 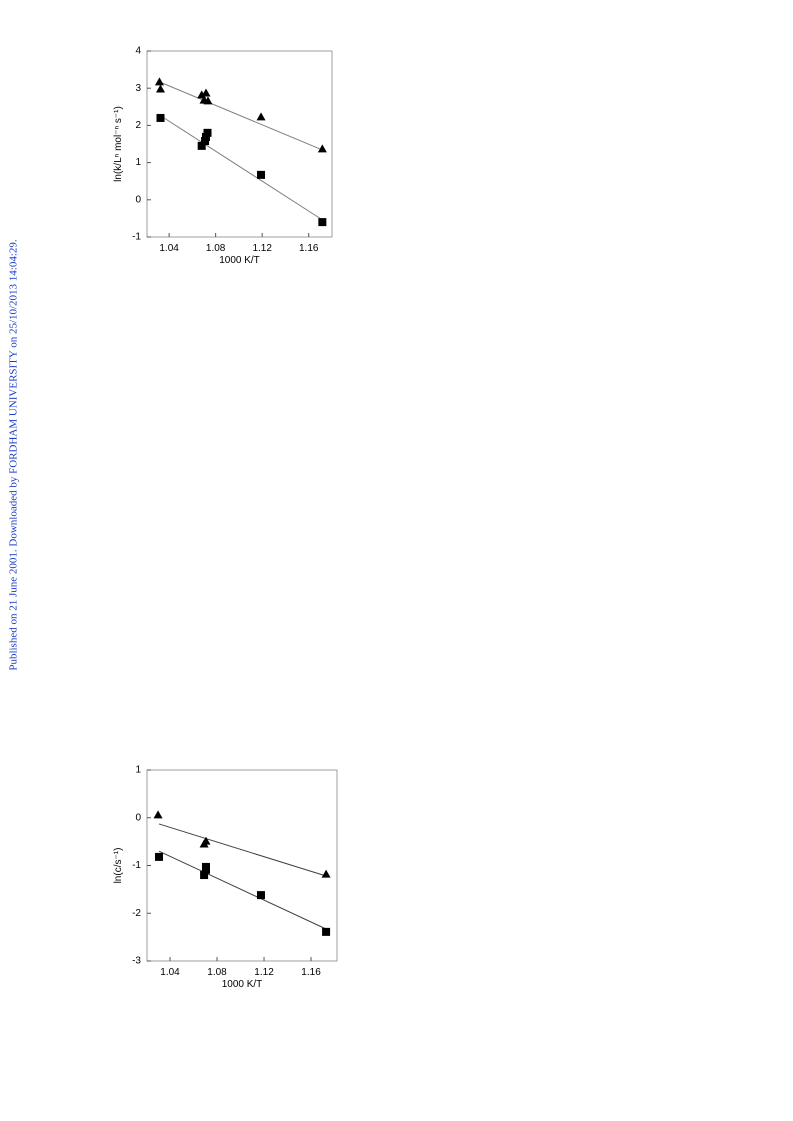 I want to click on y-tick-label: 2, so click(x=138, y=125).